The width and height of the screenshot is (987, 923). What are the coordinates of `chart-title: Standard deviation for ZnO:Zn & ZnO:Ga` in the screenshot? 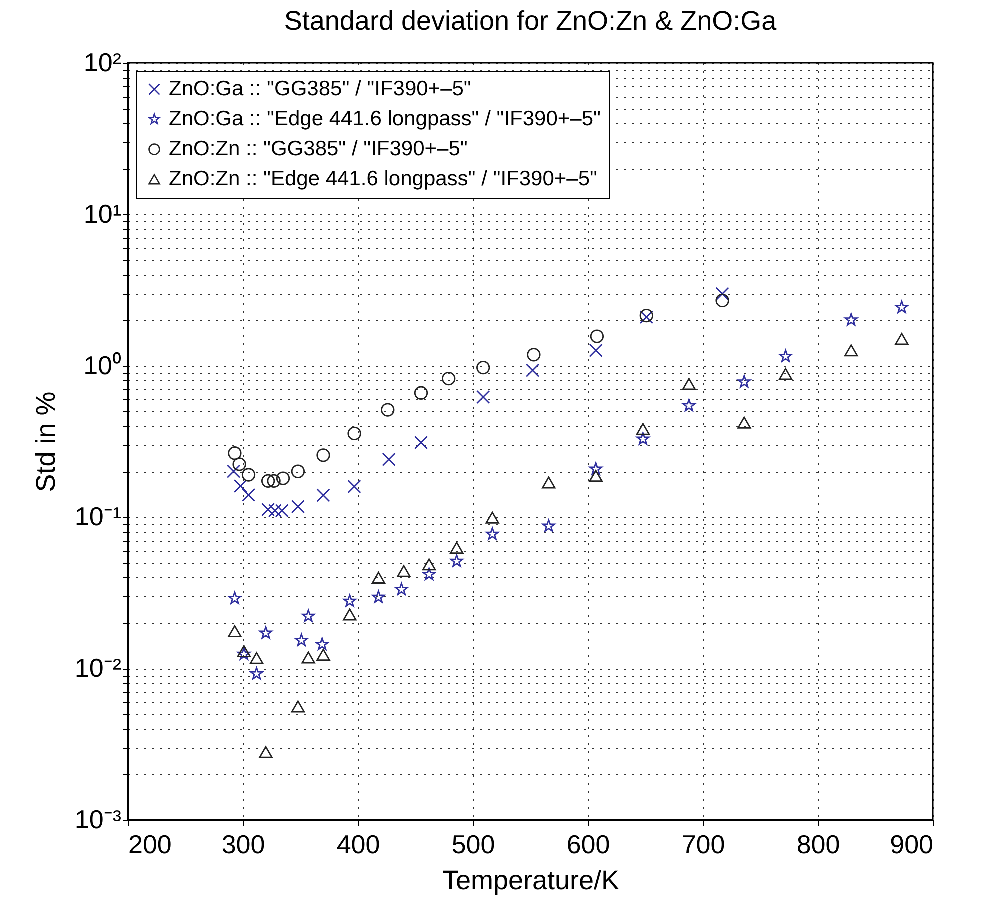 It's located at (531, 21).